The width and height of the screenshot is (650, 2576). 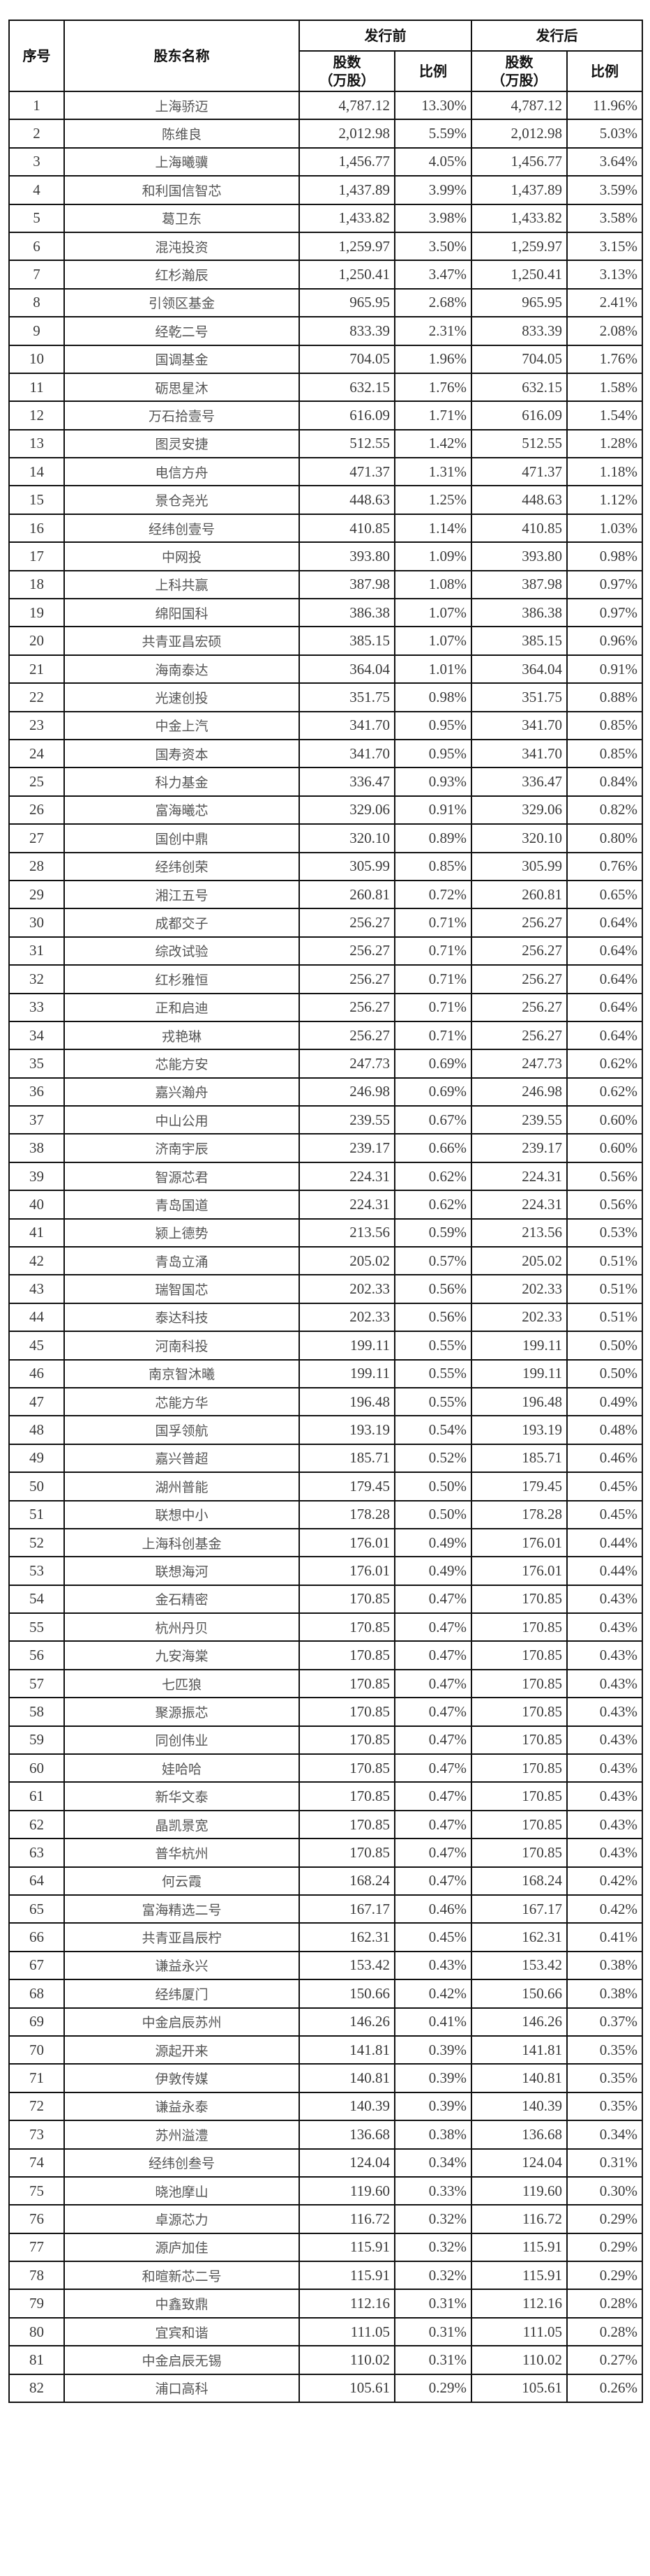 What do you see at coordinates (346, 1035) in the screenshot?
I see `cell-shares-before: 256.27` at bounding box center [346, 1035].